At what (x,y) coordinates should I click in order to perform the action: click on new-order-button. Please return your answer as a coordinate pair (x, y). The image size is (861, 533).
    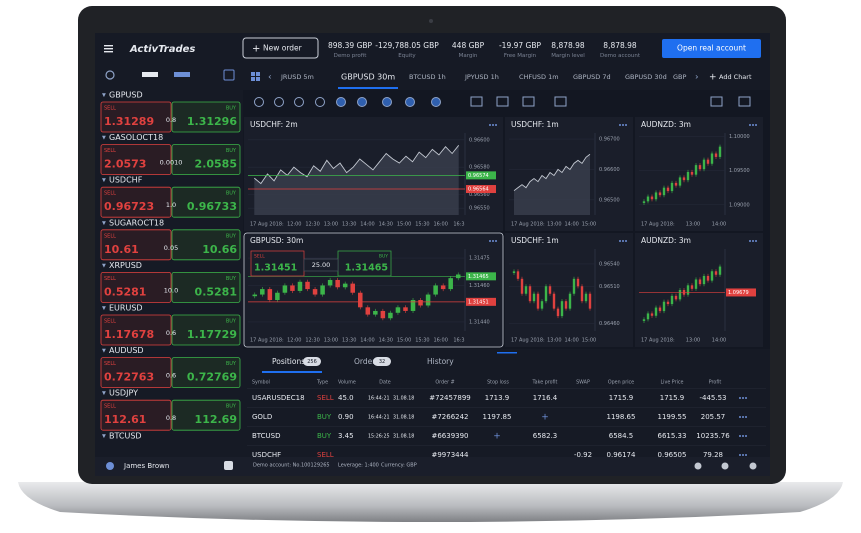
    Looking at the image, I should click on (280, 48).